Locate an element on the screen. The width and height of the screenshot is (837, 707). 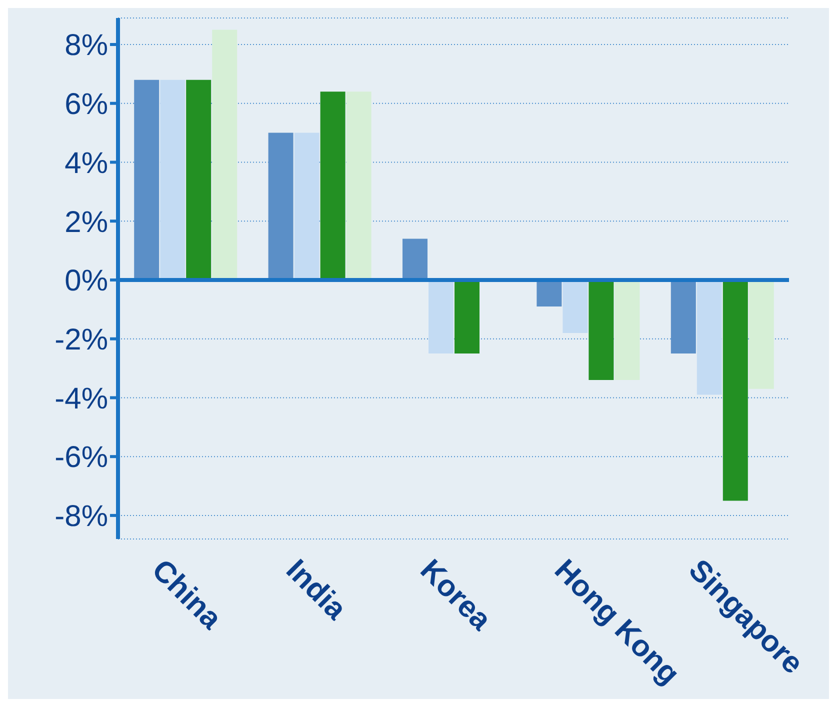
y-tick-label: 6% is located at coordinates (86, 105).